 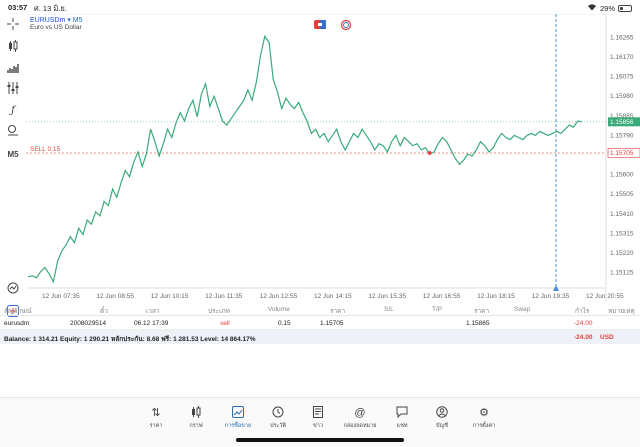 What do you see at coordinates (622, 253) in the screenshot?
I see `y-tick-label: 1.15220` at bounding box center [622, 253].